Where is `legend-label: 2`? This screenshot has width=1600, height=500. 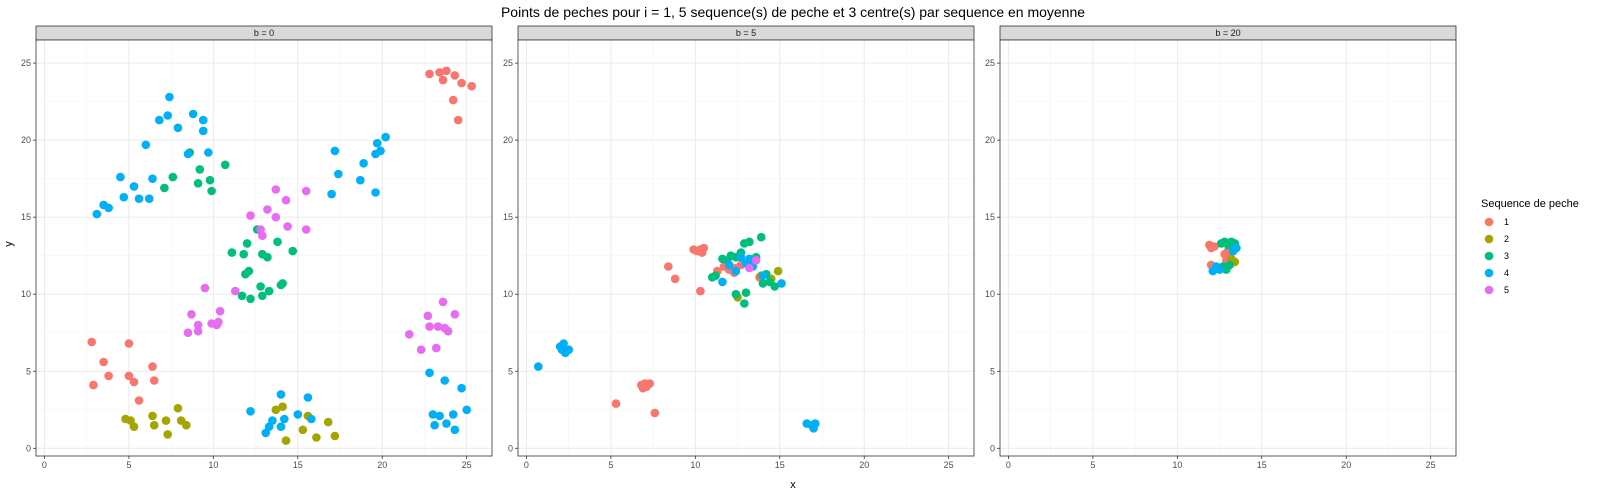 legend-label: 2 is located at coordinates (1506, 239).